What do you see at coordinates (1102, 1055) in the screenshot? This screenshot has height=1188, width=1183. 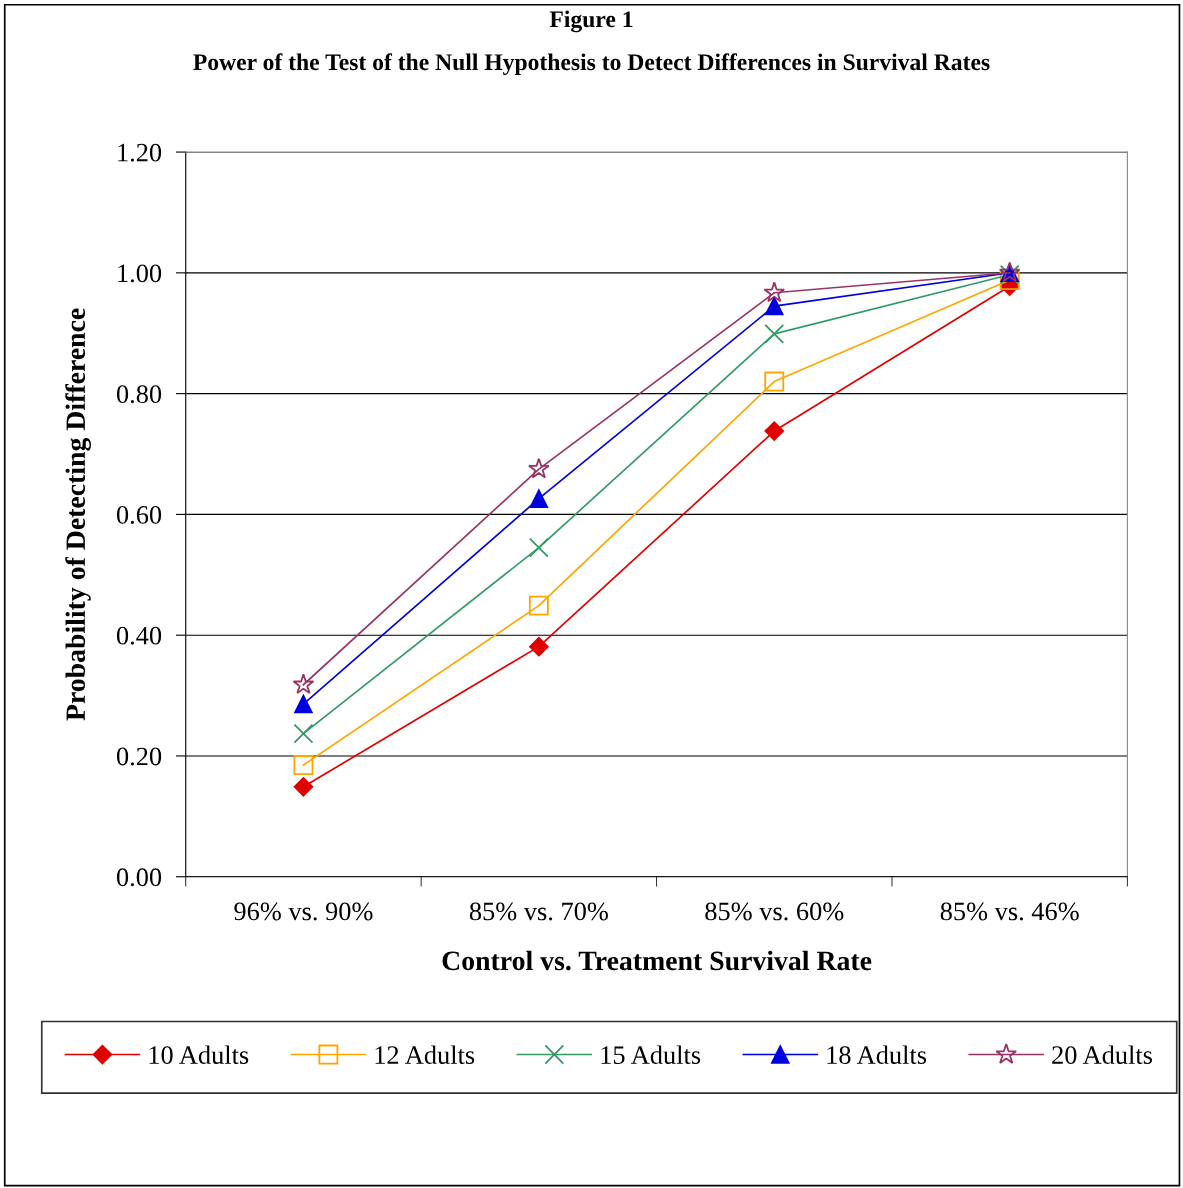 I see `legend-label: 20 Adults` at bounding box center [1102, 1055].